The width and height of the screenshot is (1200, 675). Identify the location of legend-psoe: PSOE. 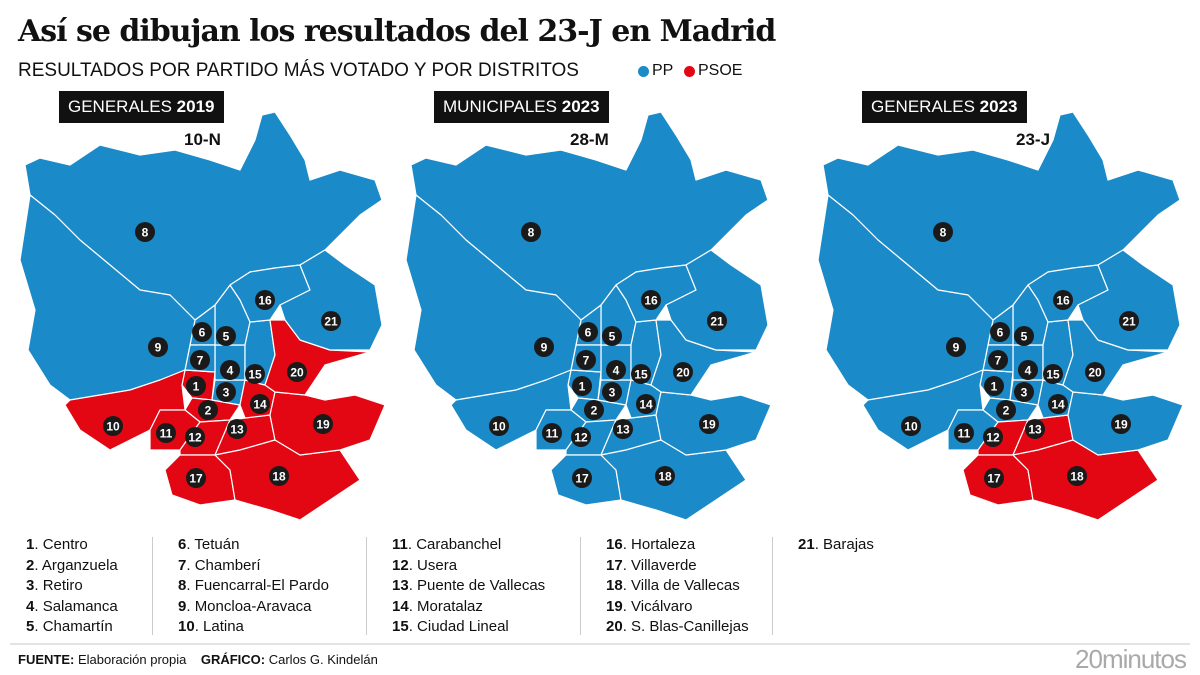
(713, 71).